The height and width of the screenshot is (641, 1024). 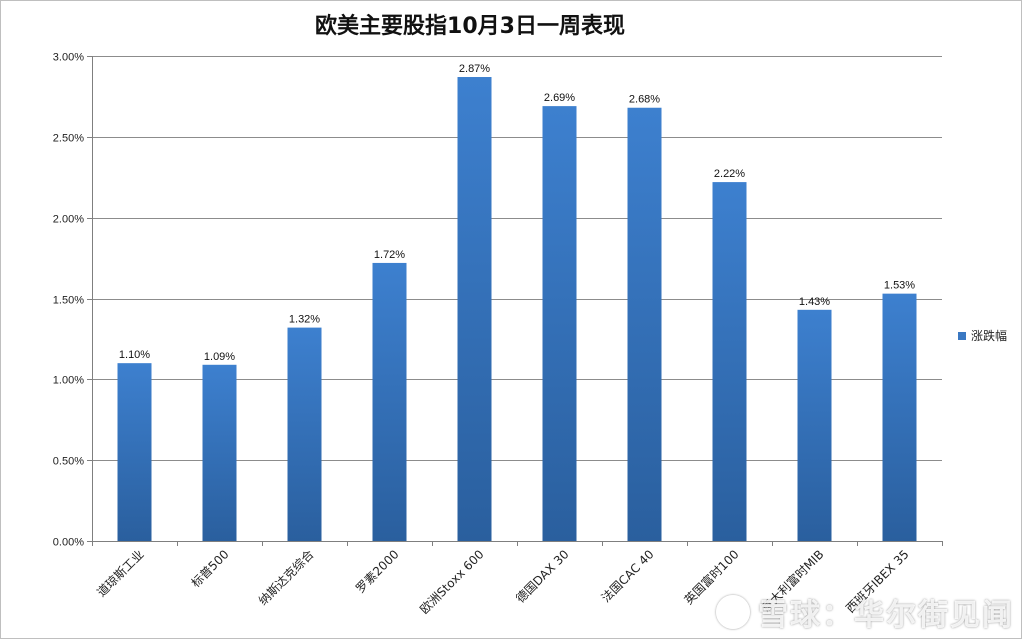 I want to click on x-tick-label: 欧洲Stoxx 600, so click(x=451, y=581).